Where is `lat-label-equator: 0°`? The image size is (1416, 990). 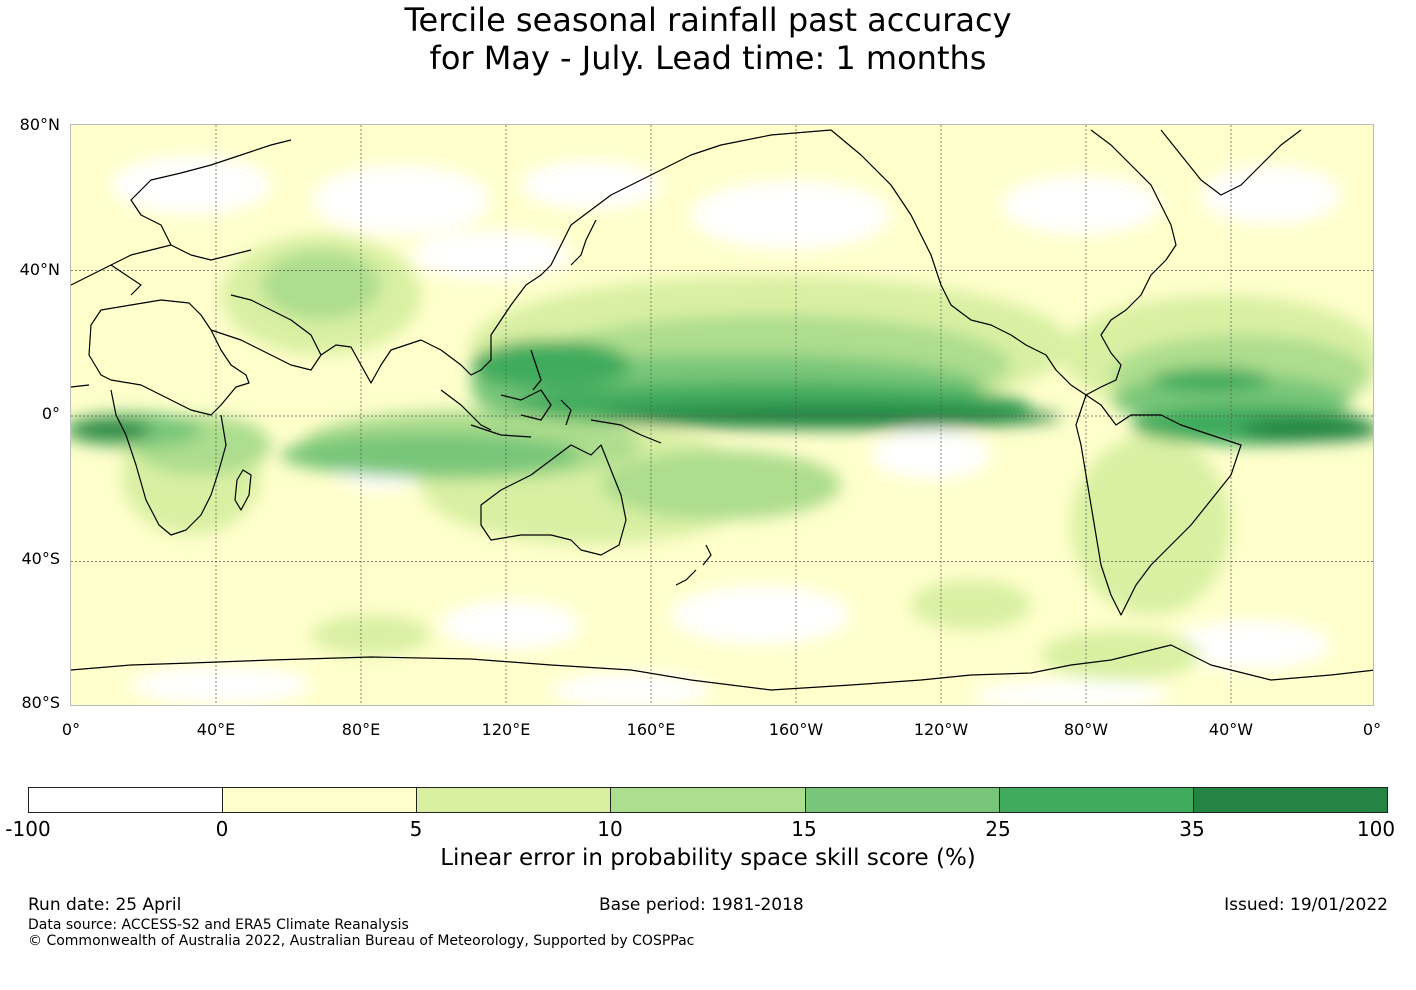 lat-label-equator: 0° is located at coordinates (50, 413).